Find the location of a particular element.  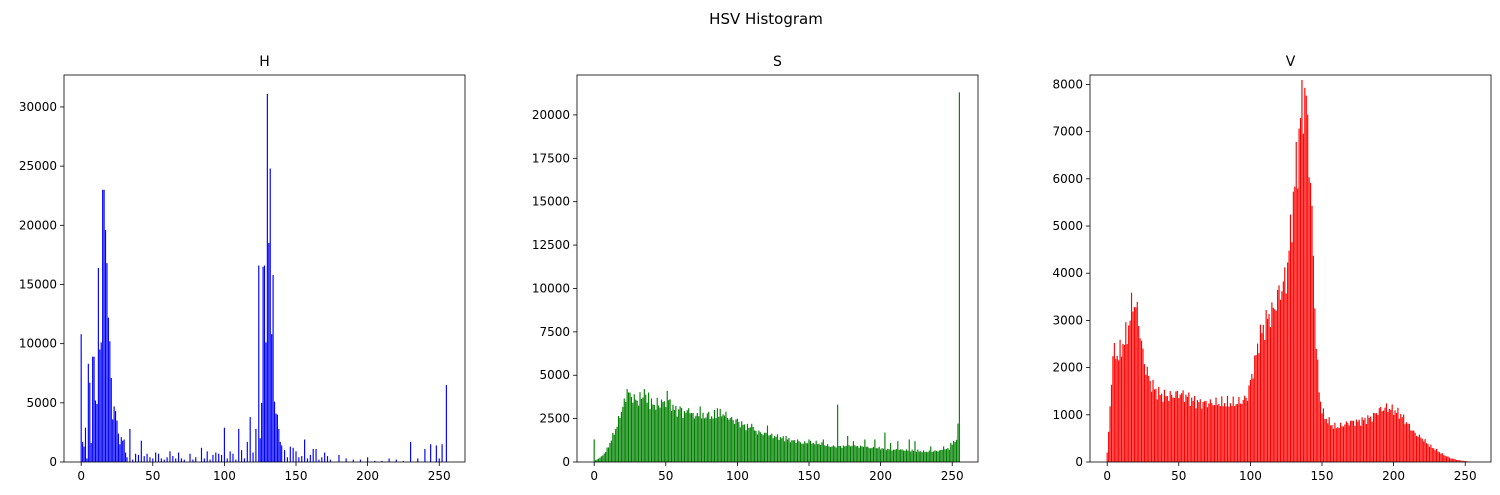

y-tick-label: 20000 is located at coordinates (38, 225).